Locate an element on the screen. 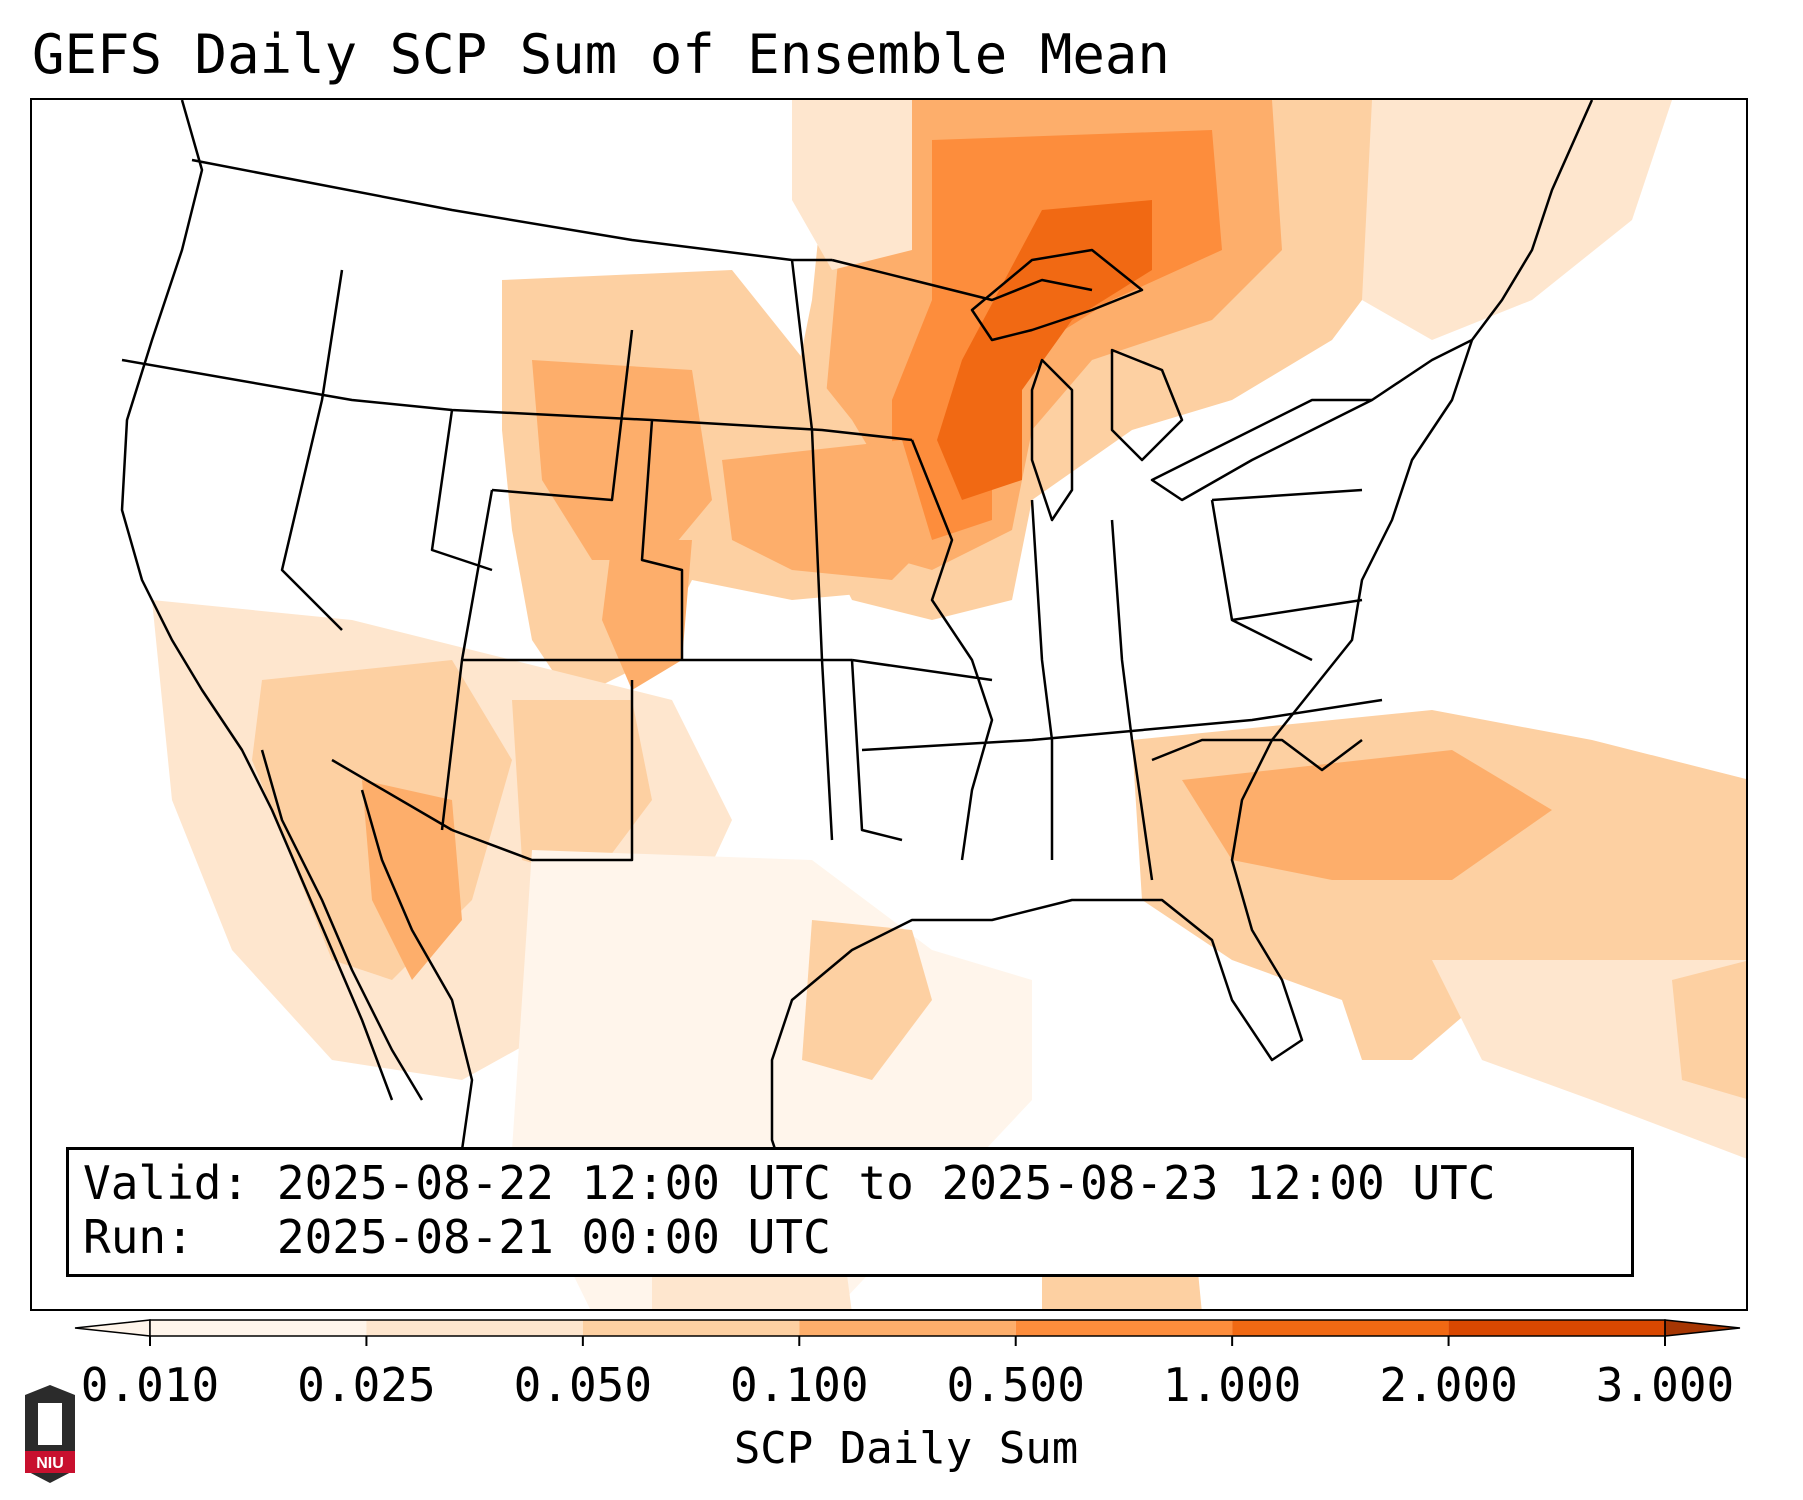 This screenshot has height=1500, width=1803. scp-region-quebec is located at coordinates (1517, 220).